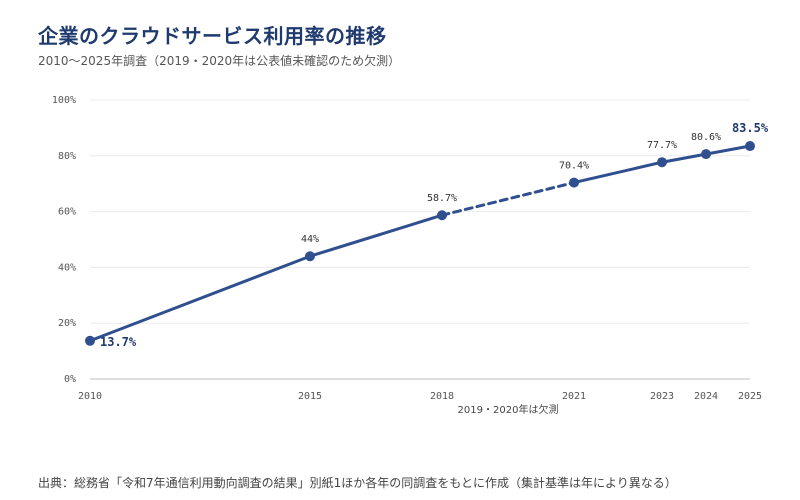  Describe the element at coordinates (67, 267) in the screenshot. I see `y-tick-label: 40%` at that location.